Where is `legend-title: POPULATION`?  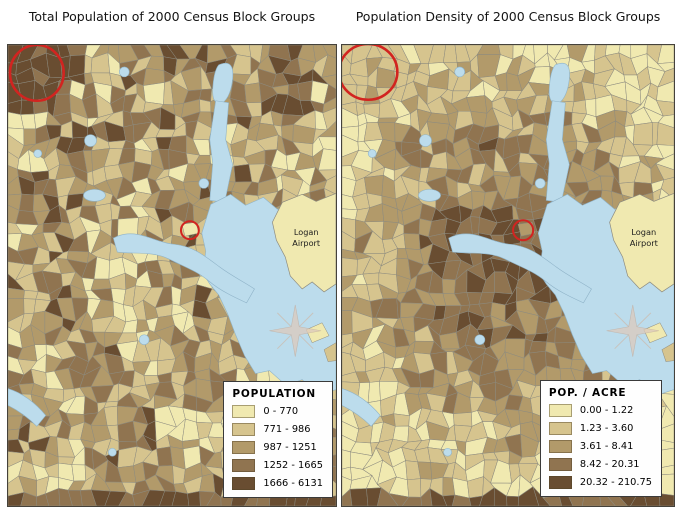
legend-title: POPULATION is located at coordinates (274, 394).